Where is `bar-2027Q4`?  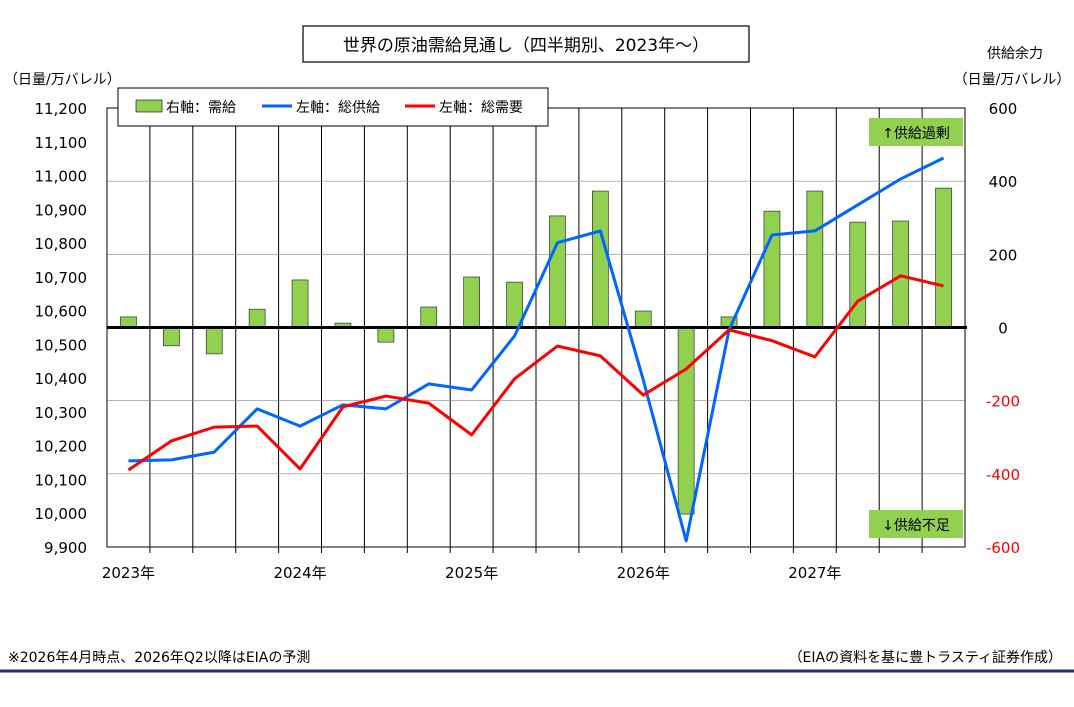
bar-2027Q4 is located at coordinates (943, 257).